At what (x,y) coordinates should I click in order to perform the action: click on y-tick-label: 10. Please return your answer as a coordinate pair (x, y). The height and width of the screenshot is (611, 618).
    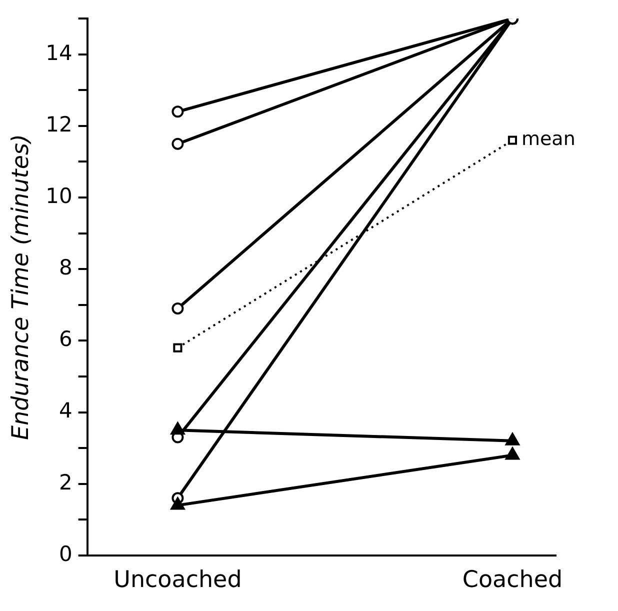
    Looking at the image, I should click on (59, 196).